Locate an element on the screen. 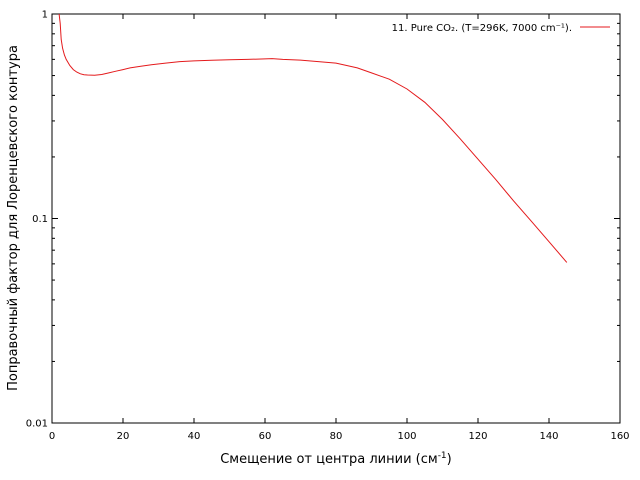 This screenshot has width=640, height=480. x-tick-label: 60 is located at coordinates (265, 436).